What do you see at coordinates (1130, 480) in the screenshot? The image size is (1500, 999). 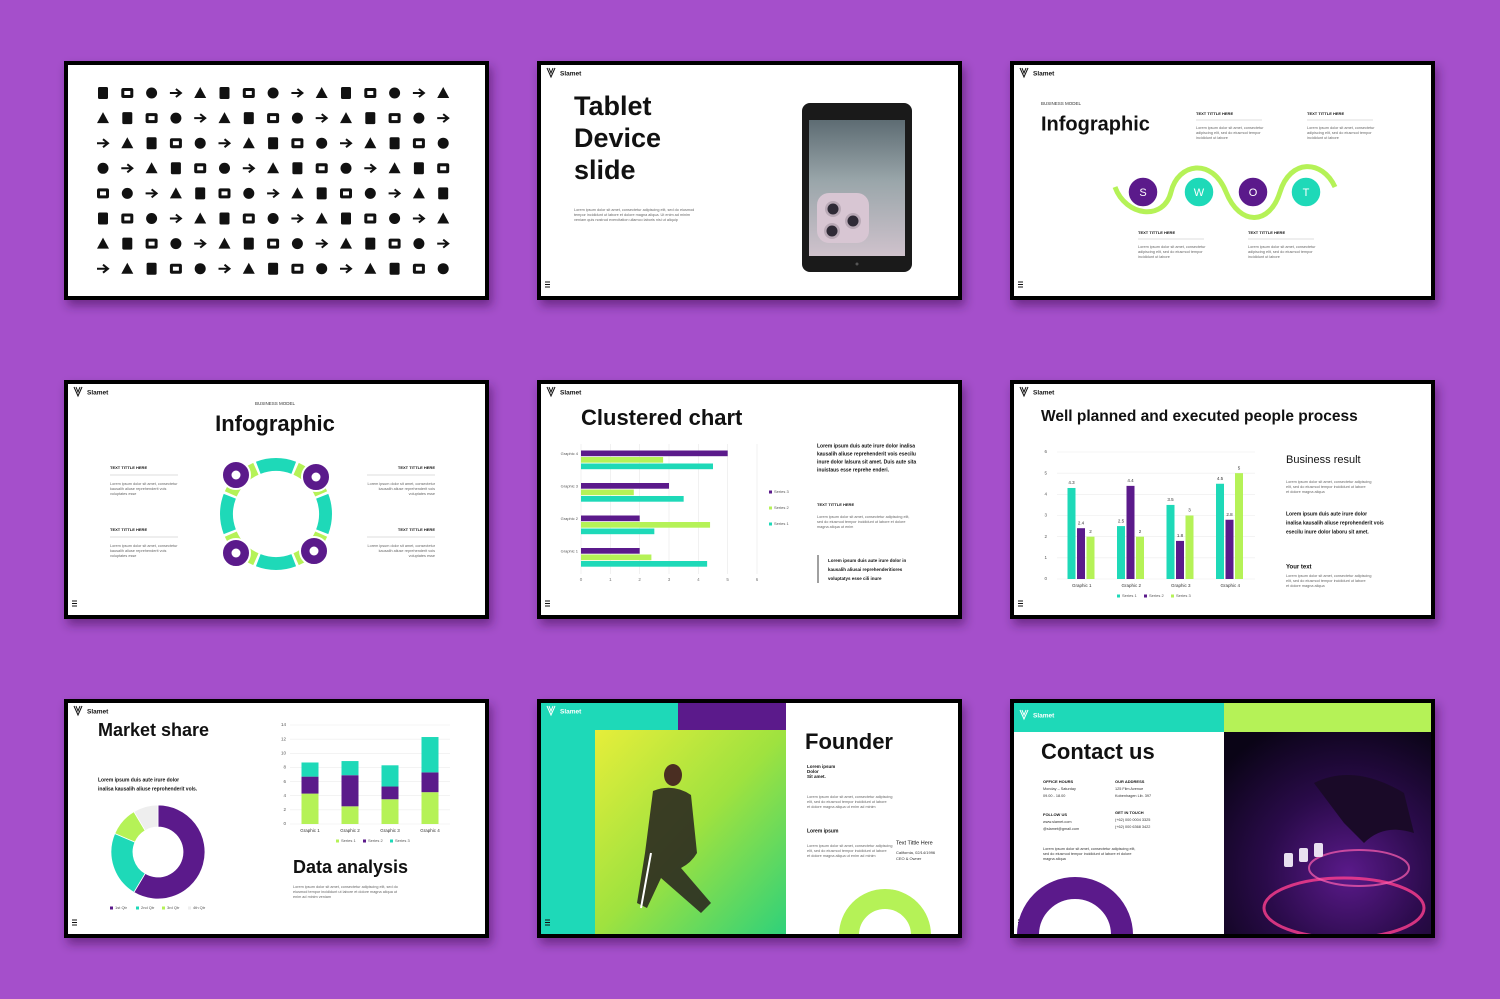 I see `value-label: 4.4` at bounding box center [1130, 480].